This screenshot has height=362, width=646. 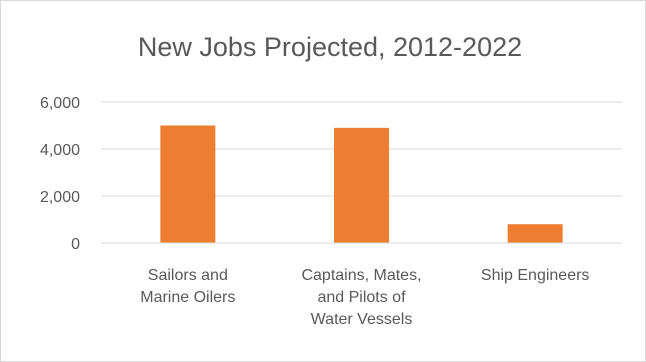 I want to click on category-label-line: Water Vessels, so click(x=362, y=319).